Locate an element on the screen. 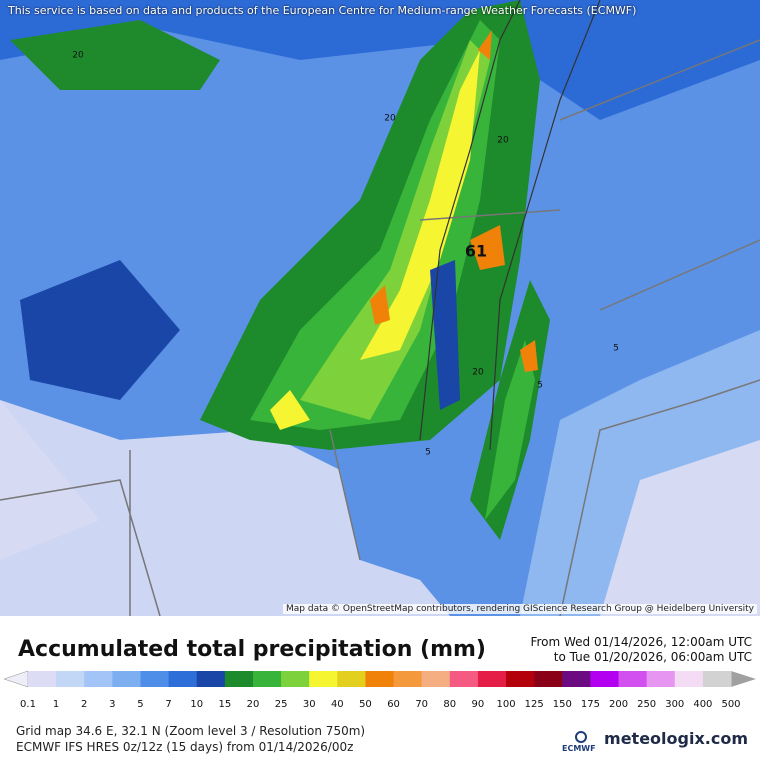 The image size is (760, 760). legend-title: Accumulated total precipitation (mm) is located at coordinates (252, 649).